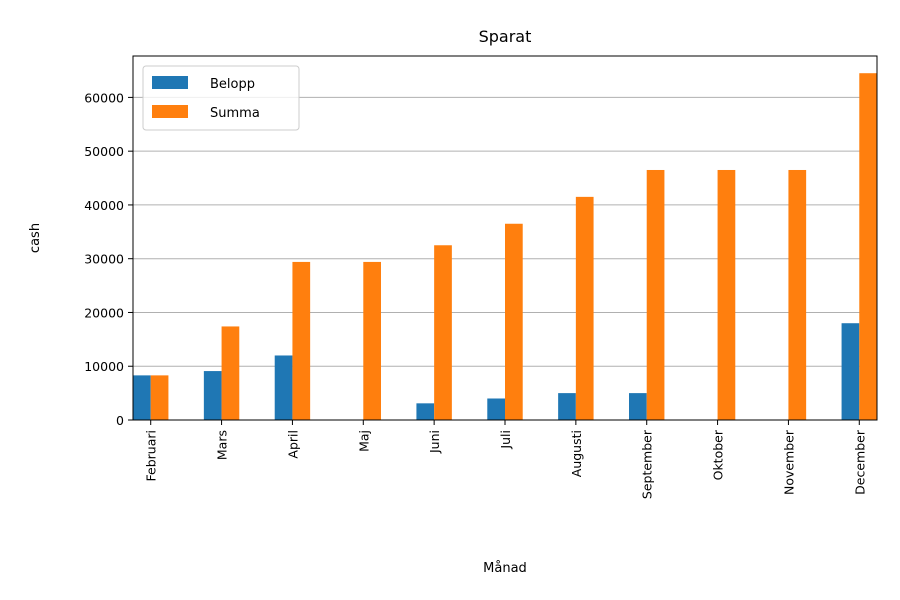 The width and height of the screenshot is (900, 600). What do you see at coordinates (372, 340) in the screenshot?
I see `bar-summa-maj` at bounding box center [372, 340].